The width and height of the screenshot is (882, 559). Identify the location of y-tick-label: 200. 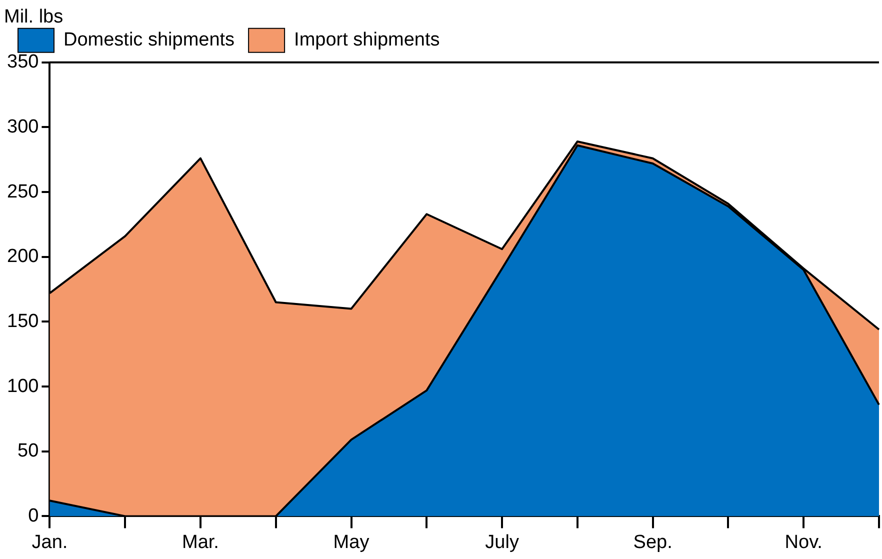
(23, 257).